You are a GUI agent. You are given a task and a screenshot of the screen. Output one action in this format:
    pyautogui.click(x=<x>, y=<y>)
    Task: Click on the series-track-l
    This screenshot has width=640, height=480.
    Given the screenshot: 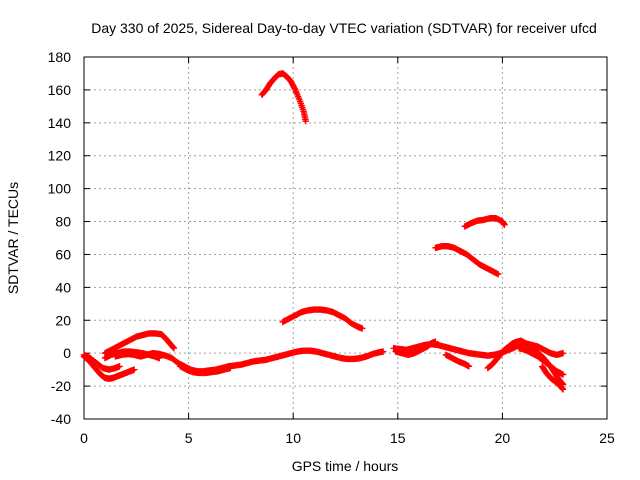 What is the action you would take?
    pyautogui.click(x=484, y=222)
    